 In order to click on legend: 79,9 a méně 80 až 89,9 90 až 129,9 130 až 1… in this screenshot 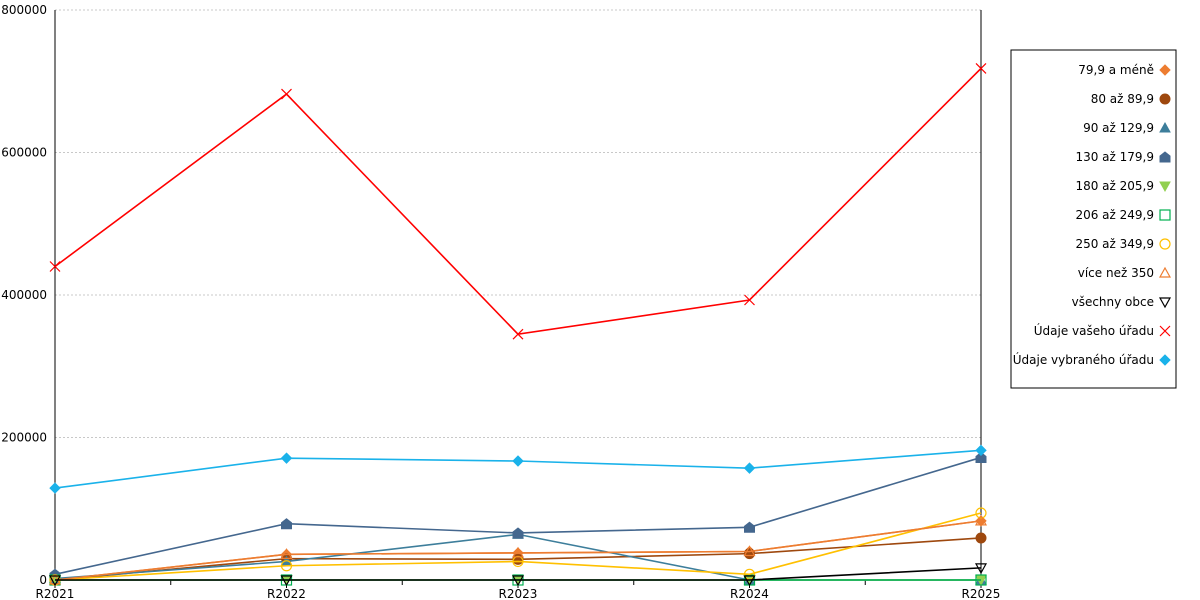, I will do `click(1093, 219)`.